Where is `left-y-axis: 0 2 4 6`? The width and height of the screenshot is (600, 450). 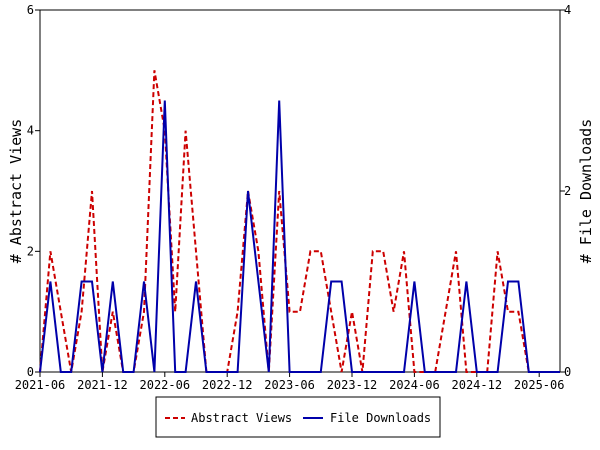
left-y-axis: 0 2 4 6 is located at coordinates (33, 191).